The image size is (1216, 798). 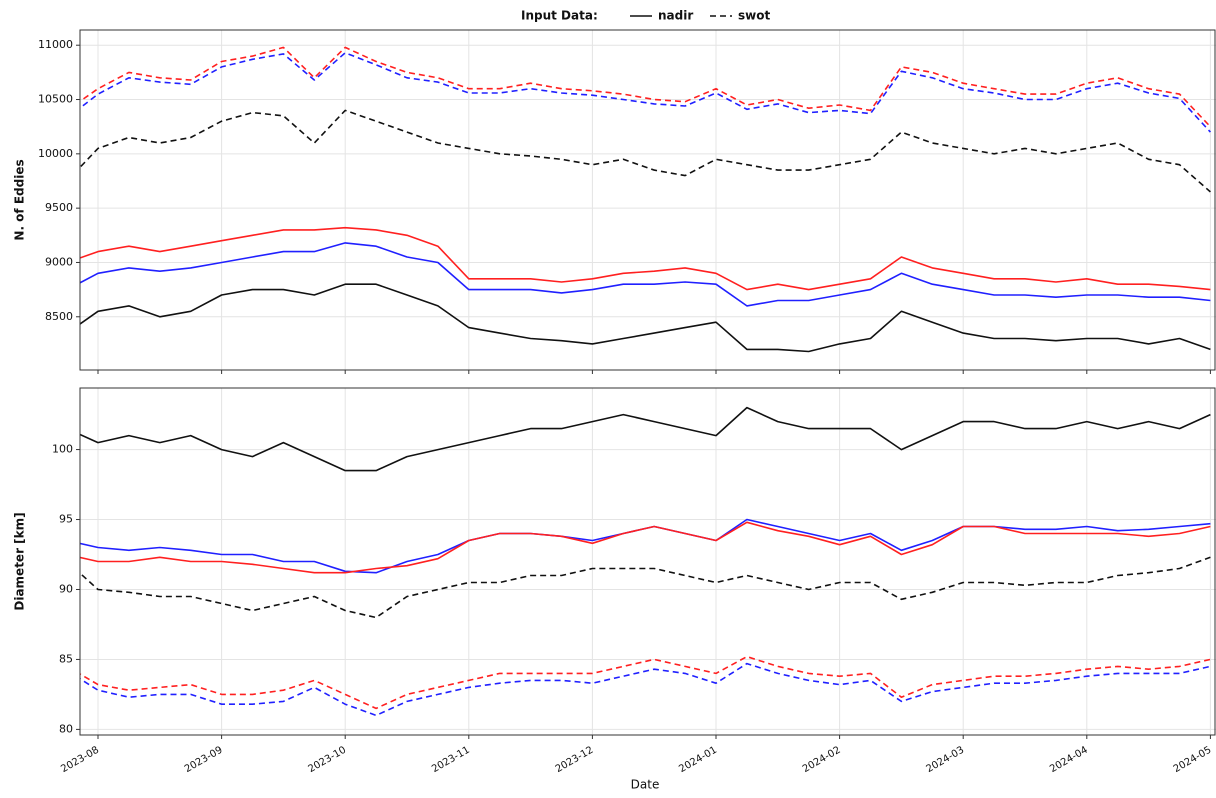 What do you see at coordinates (59, 207) in the screenshot?
I see `y-tick-label: 9500` at bounding box center [59, 207].